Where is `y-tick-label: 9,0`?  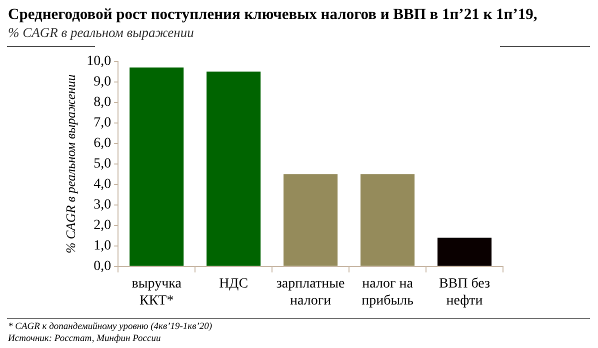 y-tick-label: 9,0 is located at coordinates (103, 82).